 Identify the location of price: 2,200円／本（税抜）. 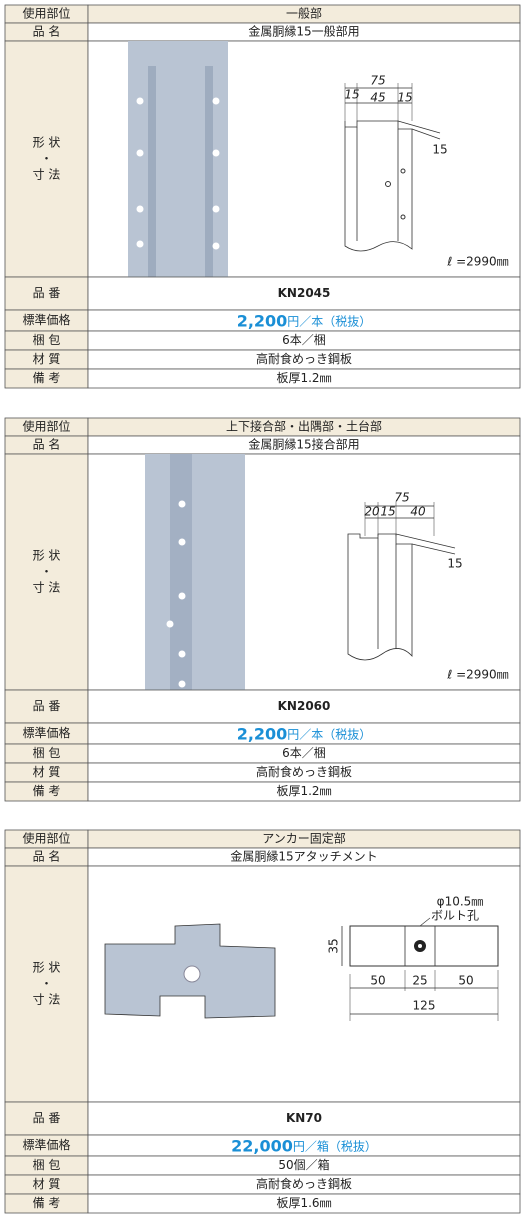
(304, 733).